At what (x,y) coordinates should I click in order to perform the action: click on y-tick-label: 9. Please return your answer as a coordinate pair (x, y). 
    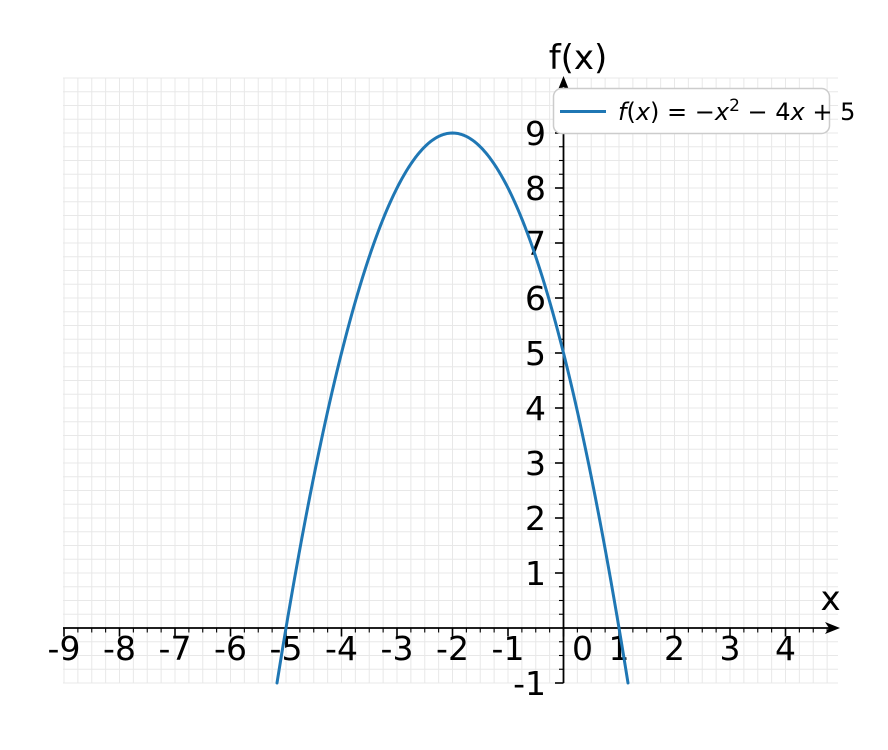
    Looking at the image, I should click on (535, 133).